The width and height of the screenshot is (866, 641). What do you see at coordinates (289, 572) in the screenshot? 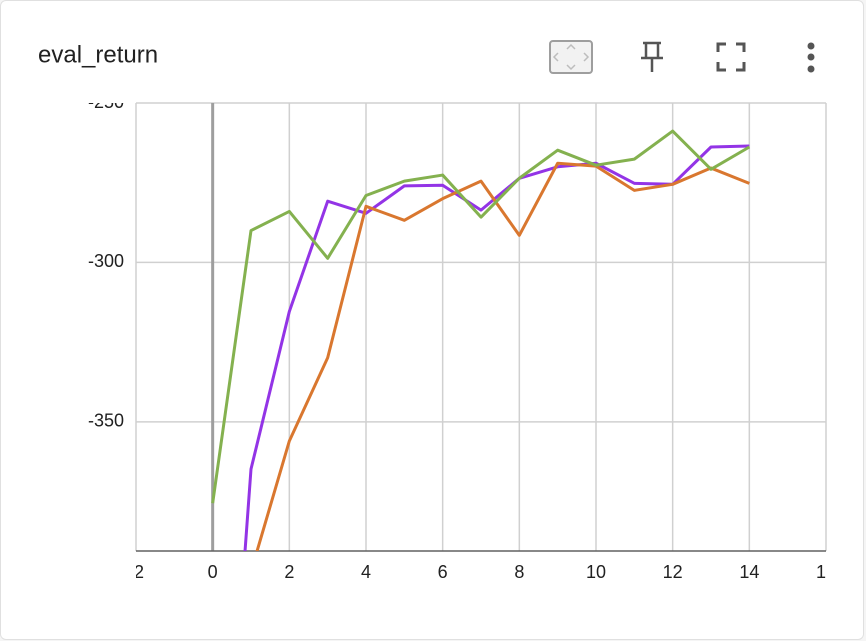
I see `x-tick-label: 2` at bounding box center [289, 572].